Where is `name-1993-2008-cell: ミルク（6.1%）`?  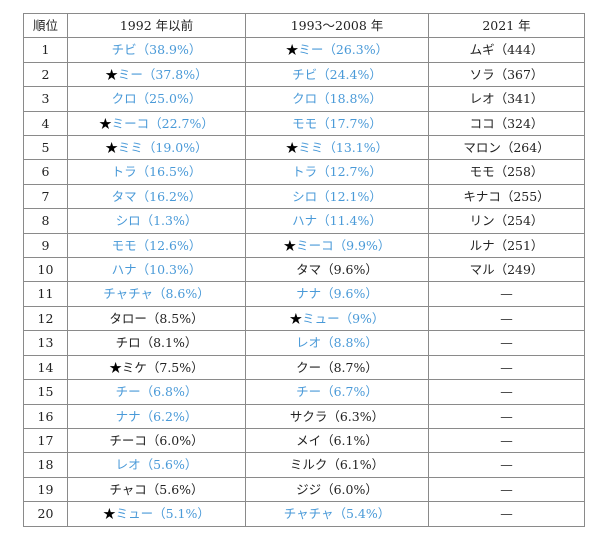 name-1993-2008-cell: ミルク（6.1%） is located at coordinates (337, 465).